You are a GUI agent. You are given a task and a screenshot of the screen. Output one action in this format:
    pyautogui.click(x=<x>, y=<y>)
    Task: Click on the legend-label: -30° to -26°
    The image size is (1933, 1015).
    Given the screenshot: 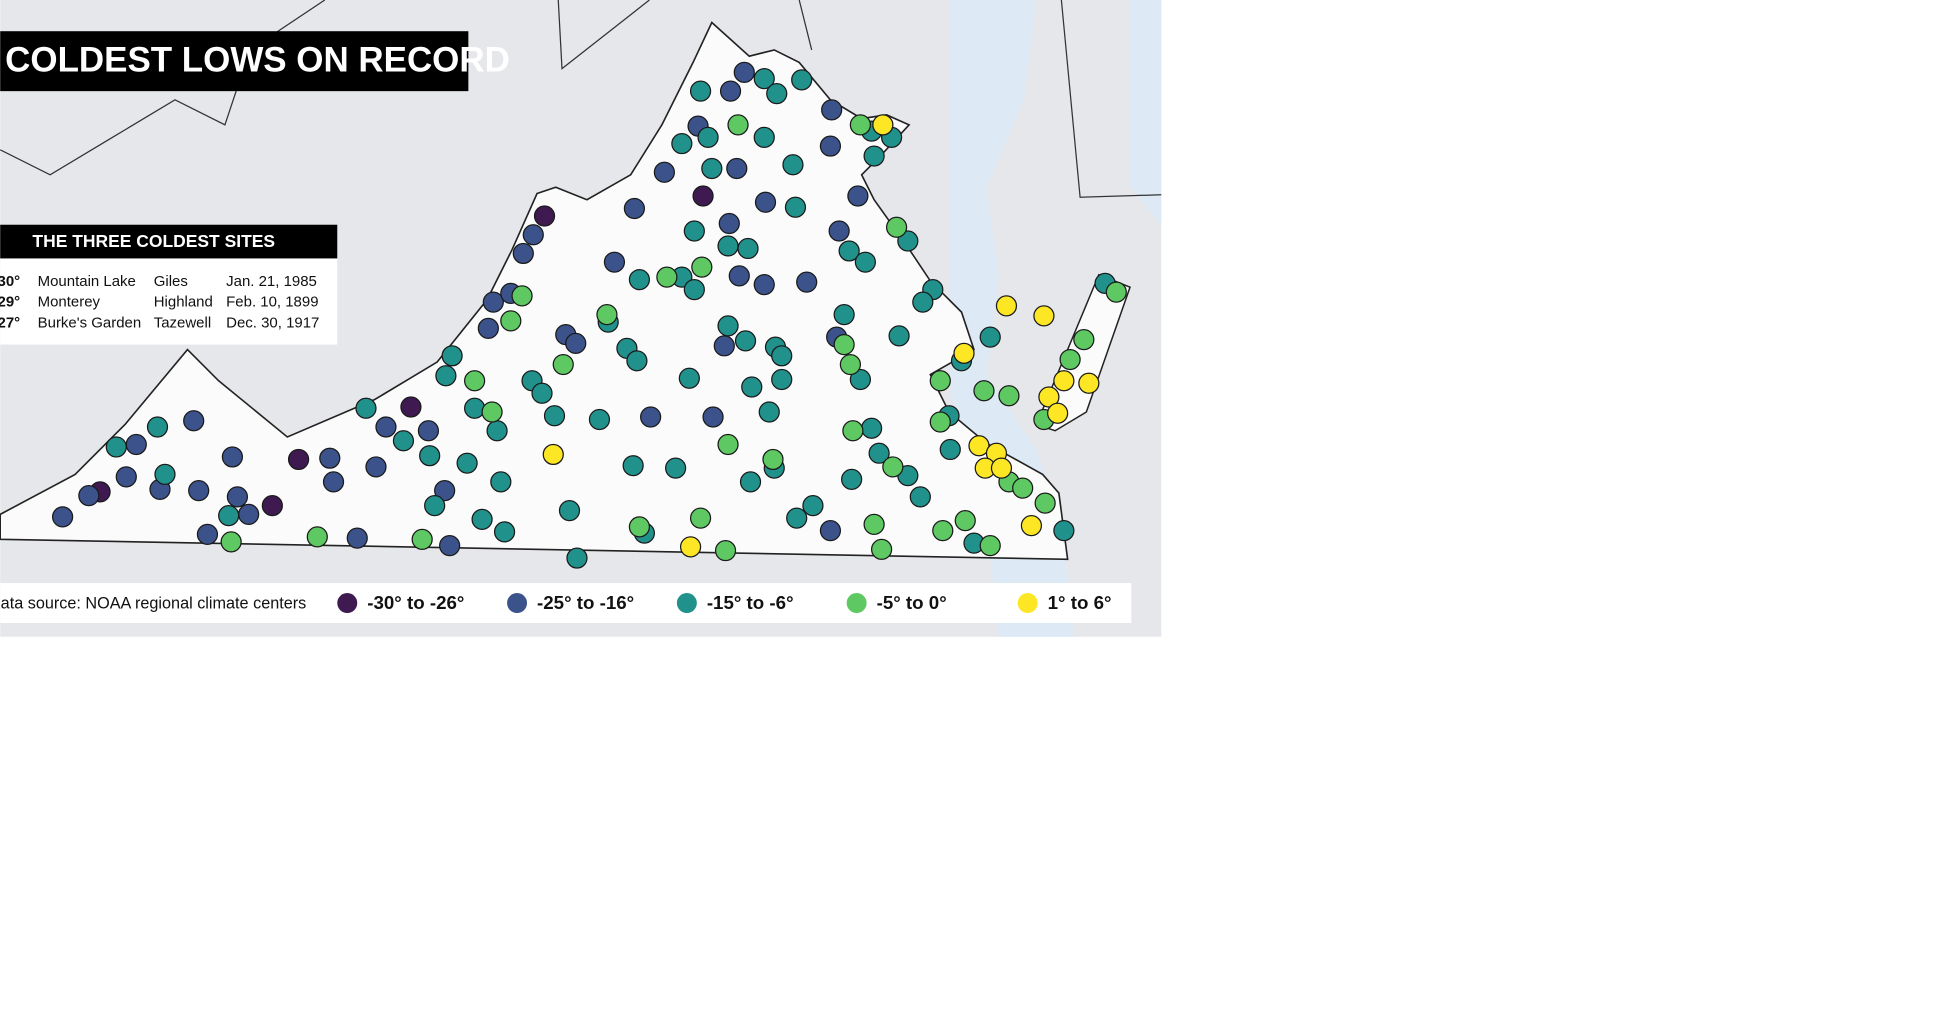 What is the action you would take?
    pyautogui.click(x=415, y=602)
    